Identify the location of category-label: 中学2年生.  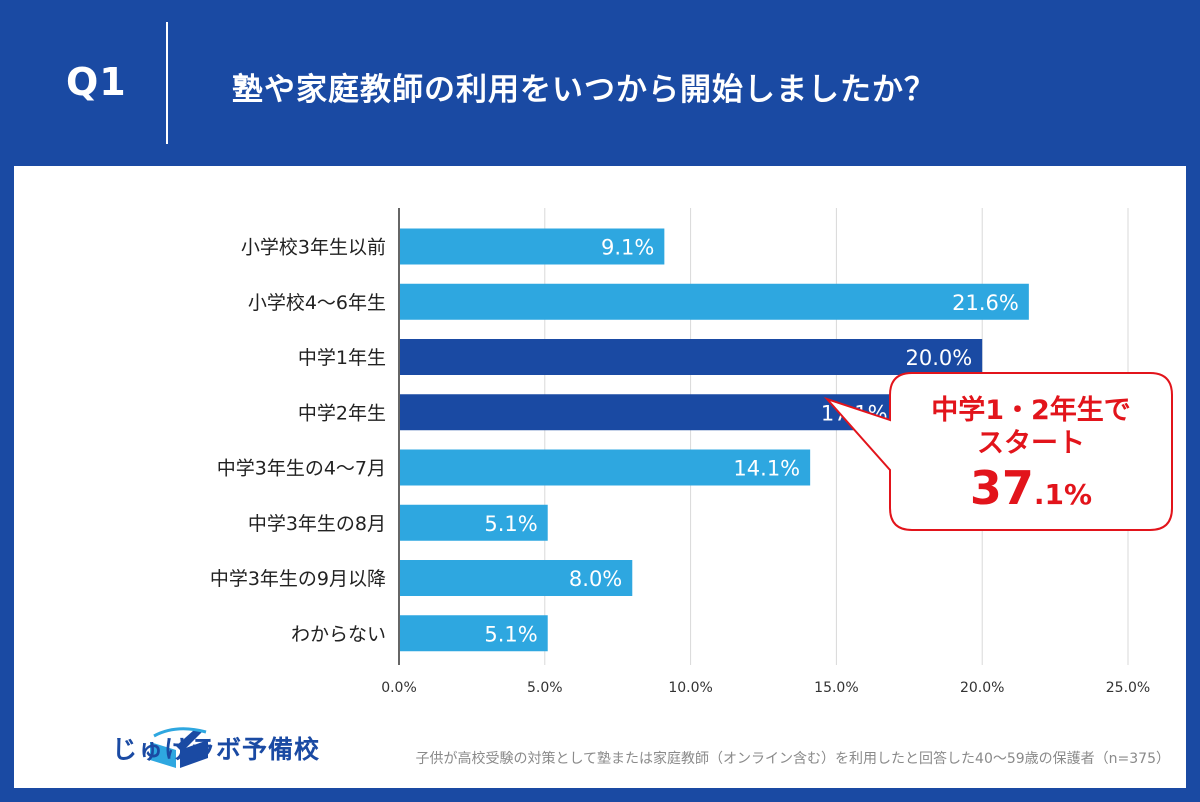
(342, 413).